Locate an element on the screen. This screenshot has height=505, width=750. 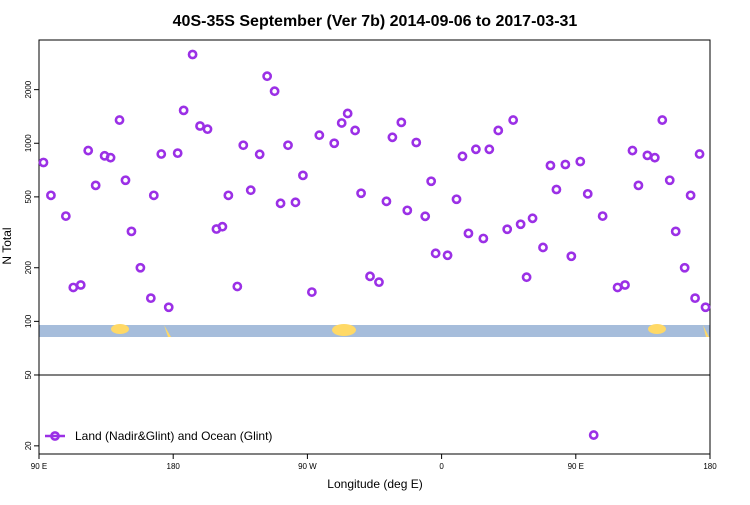
y-axis-label: N Total is located at coordinates (7, 245).